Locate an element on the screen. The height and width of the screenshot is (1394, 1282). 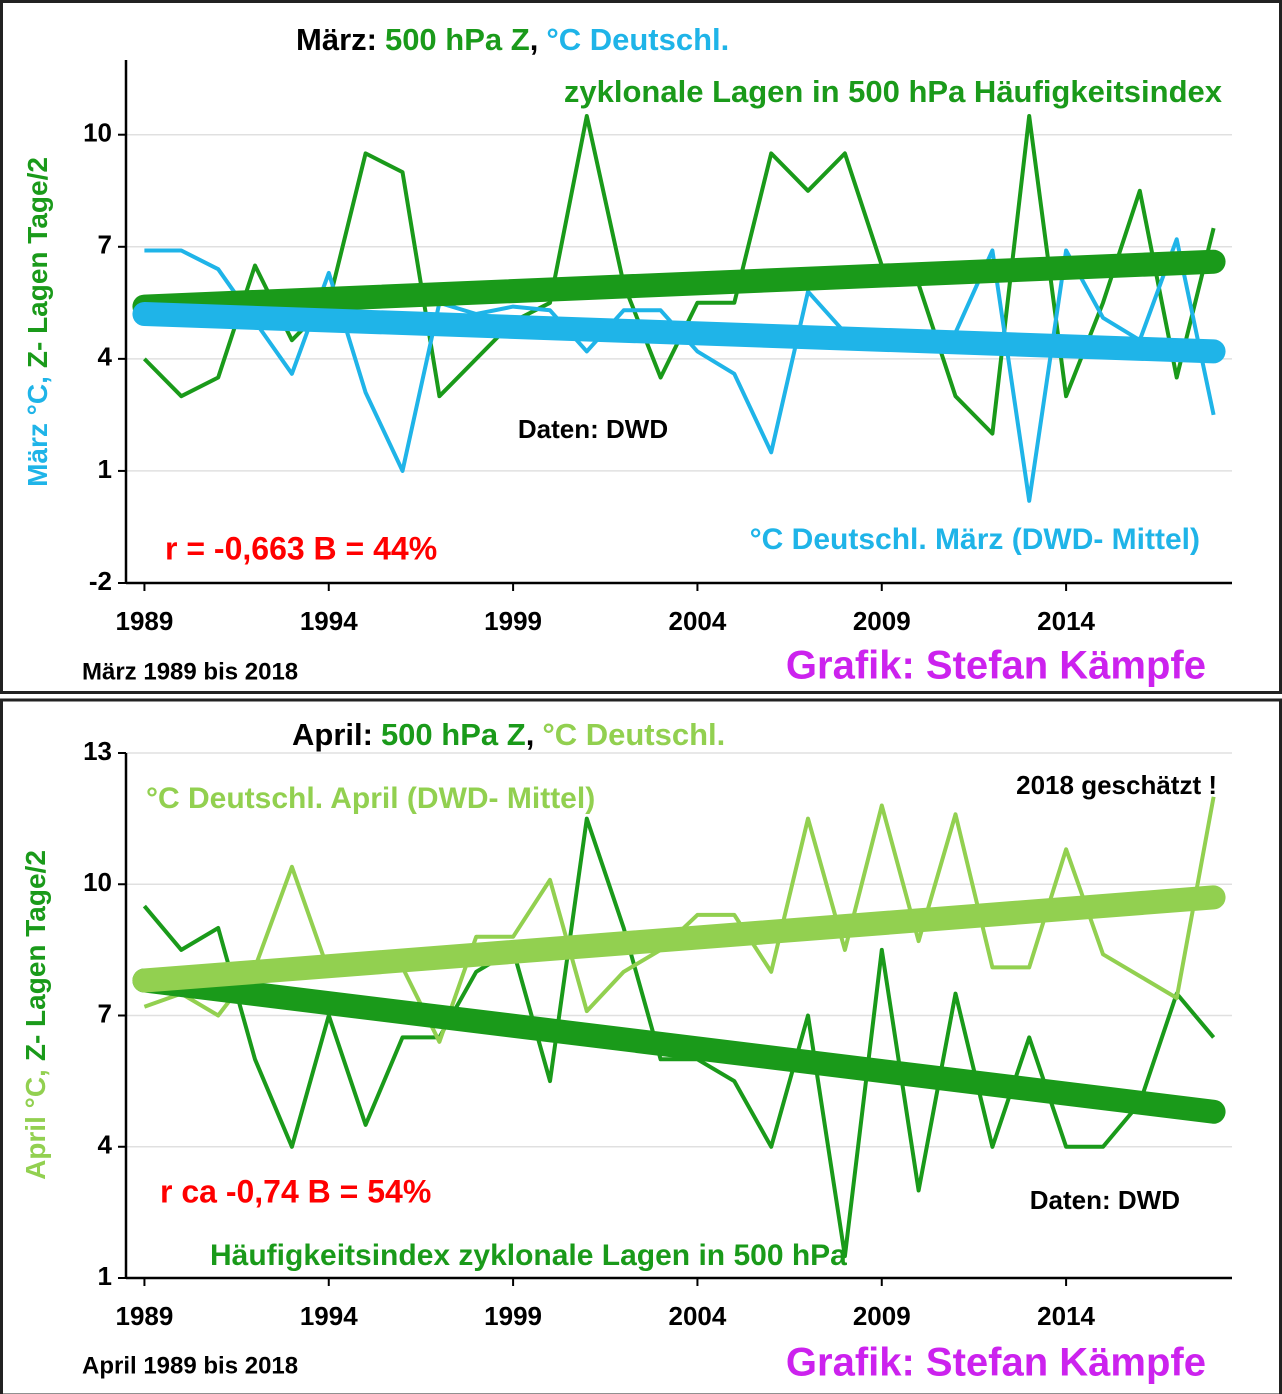
annotation: 2018 geschätzt ! is located at coordinates (1116, 785).